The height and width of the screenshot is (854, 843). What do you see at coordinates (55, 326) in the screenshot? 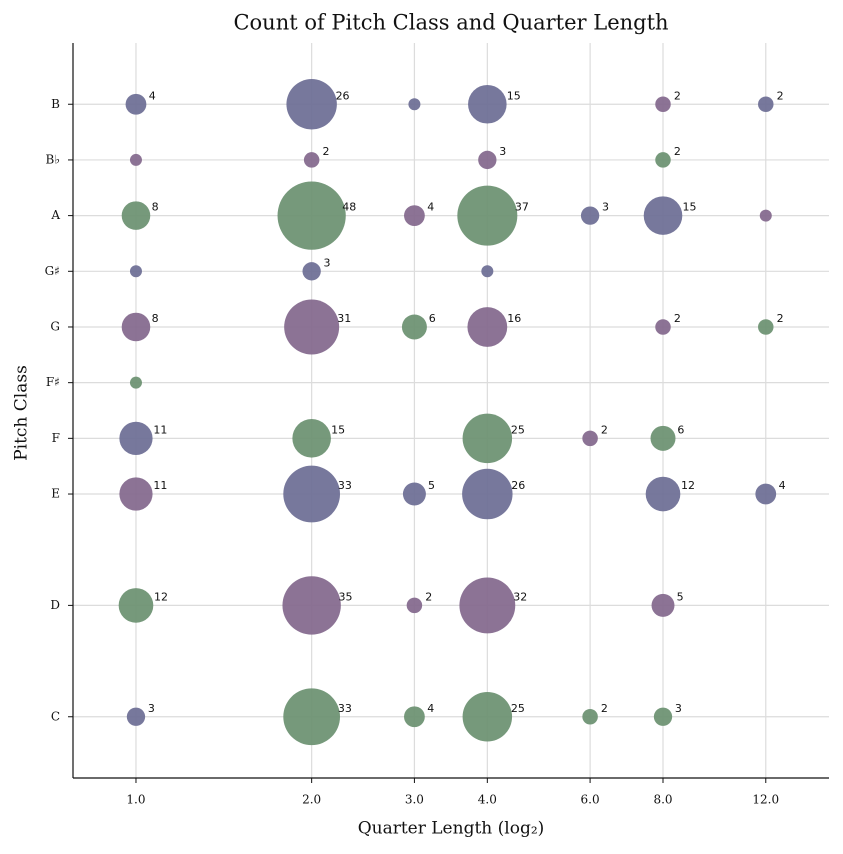
I see `y-tick-label: G` at bounding box center [55, 326].